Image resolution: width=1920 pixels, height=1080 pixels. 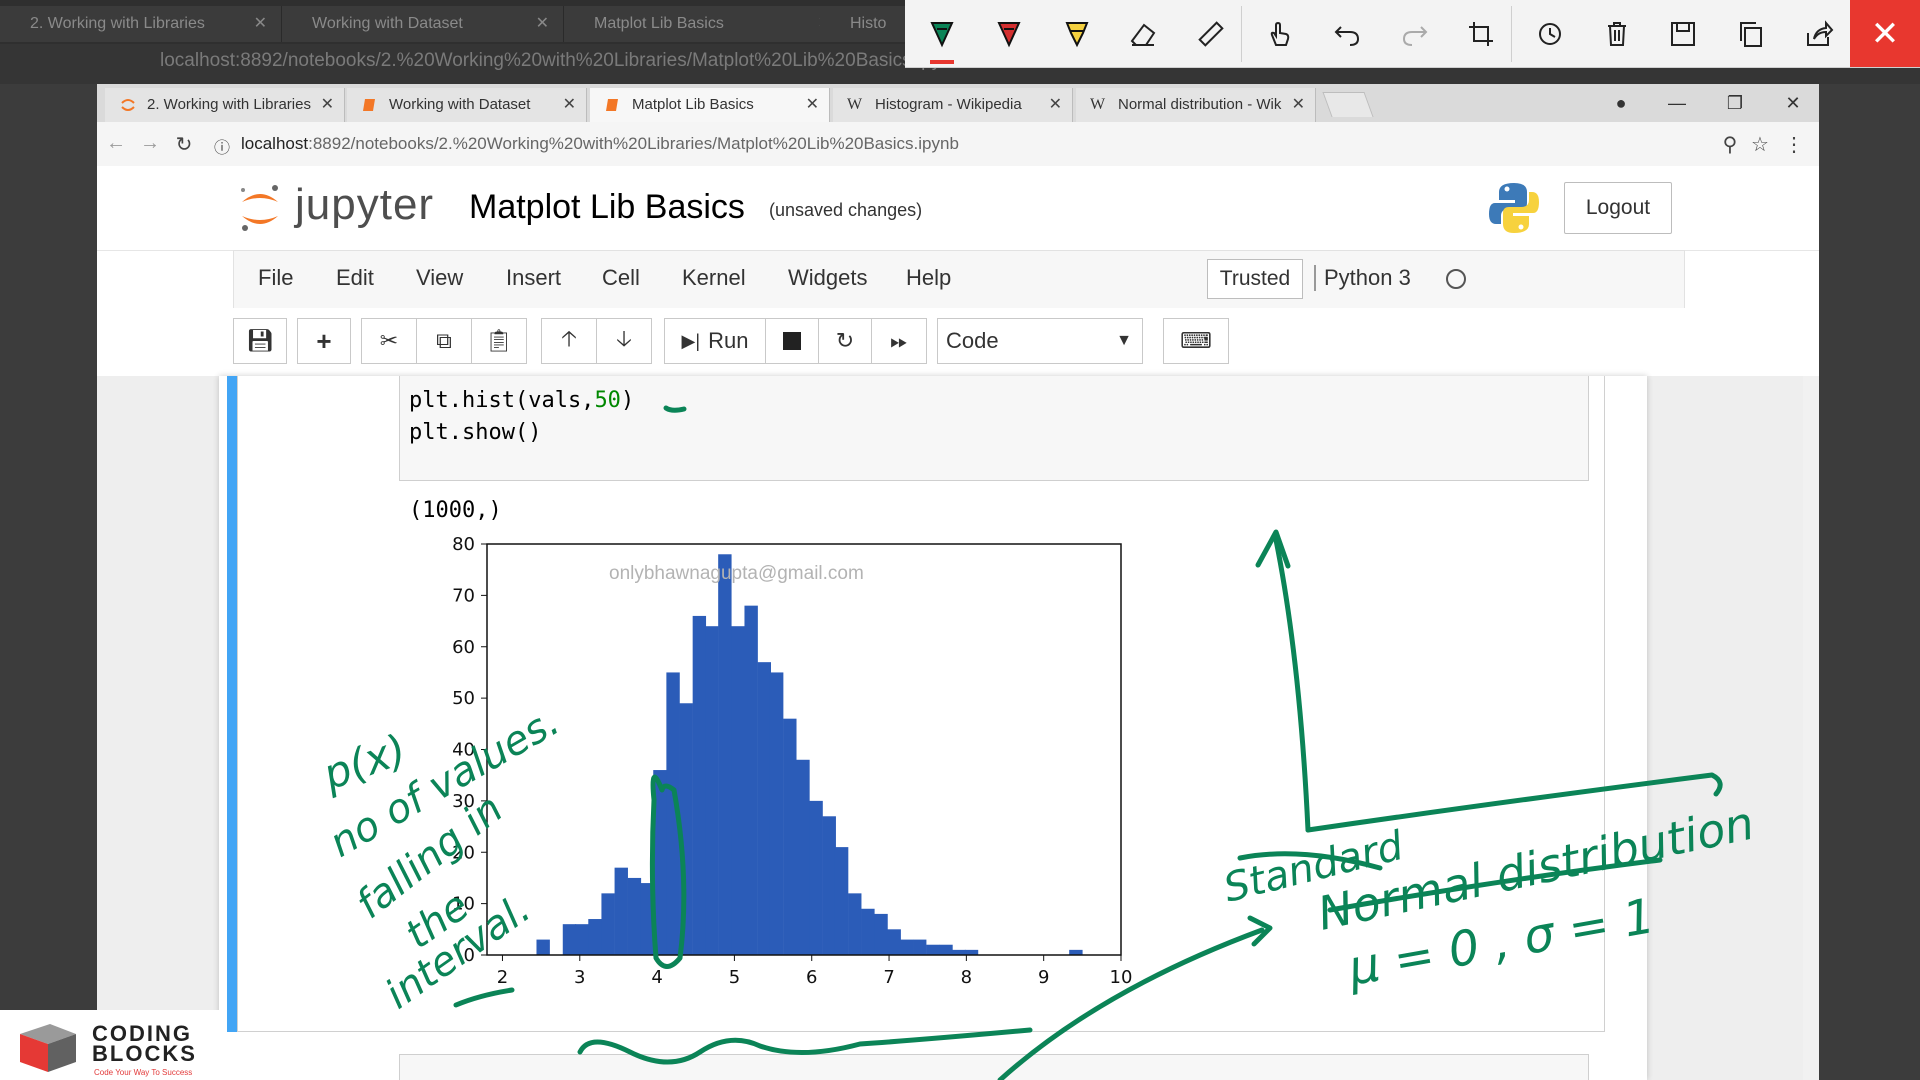 What do you see at coordinates (1211, 34) in the screenshot?
I see `ruler-icon` at bounding box center [1211, 34].